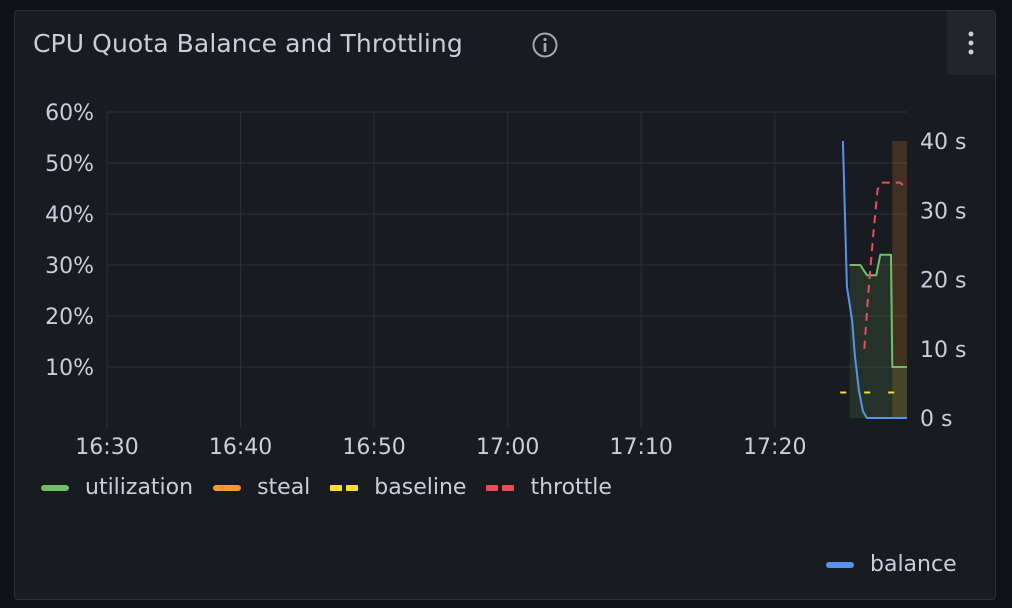 The image size is (1012, 608). Describe the element at coordinates (878, 310) in the screenshot. I see `utilization-series-line` at that location.